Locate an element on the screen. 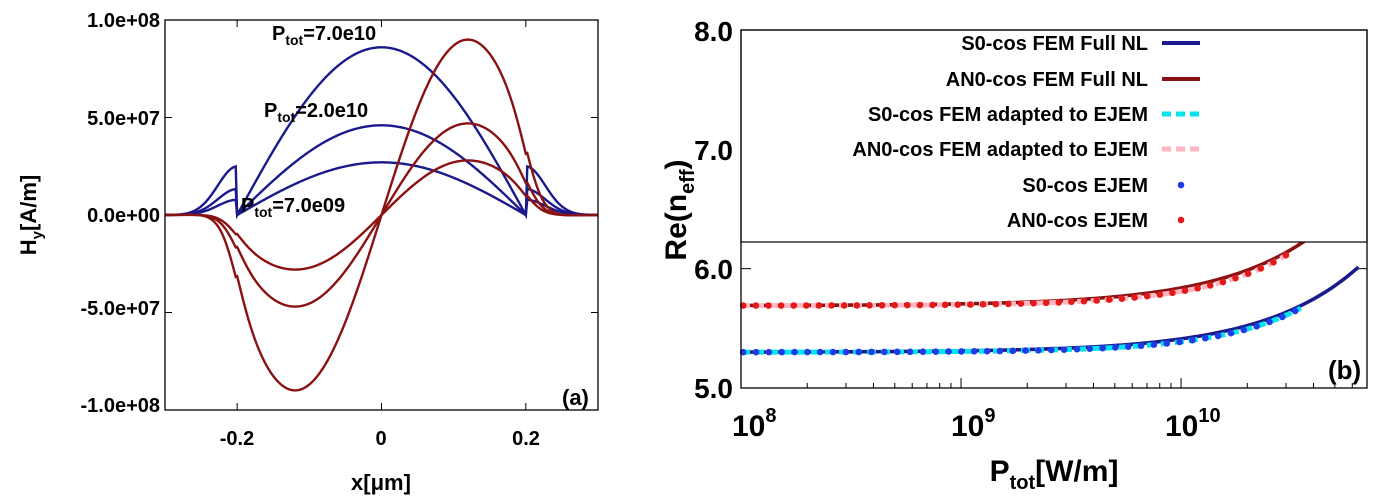 Image resolution: width=1378 pixels, height=499 pixels. annotation-p-7e09: Ptot=7.0e09 is located at coordinates (293, 207).